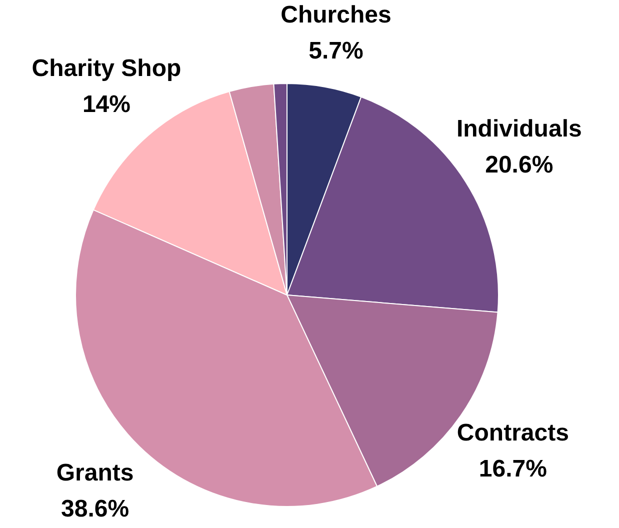 Image resolution: width=619 pixels, height=528 pixels. I want to click on slice-label: Contracts, so click(512, 432).